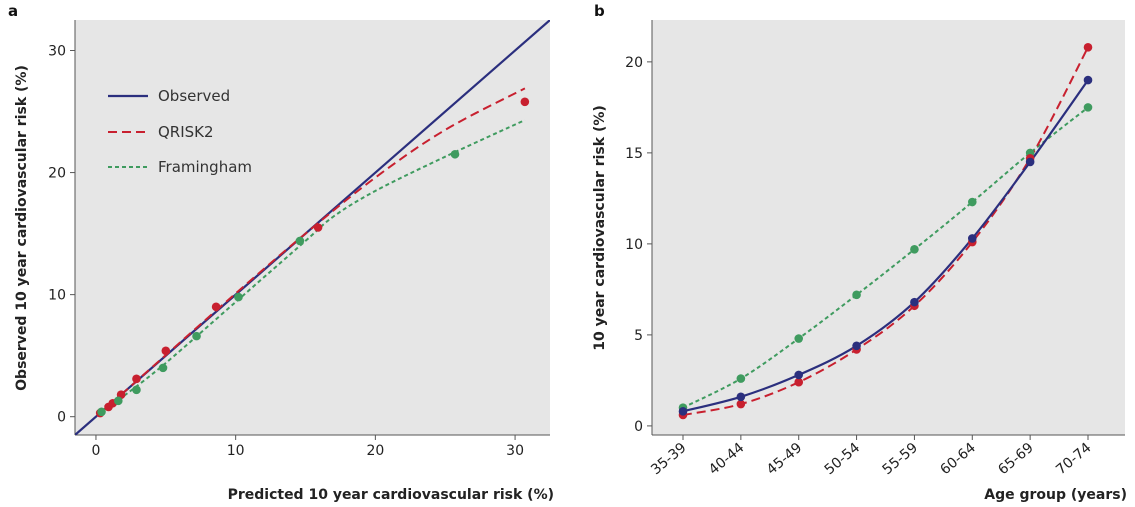 Image resolution: width=1135 pixels, height=507 pixels. I want to click on panel-b-x-tick-label: 65-69, so click(1015, 459).